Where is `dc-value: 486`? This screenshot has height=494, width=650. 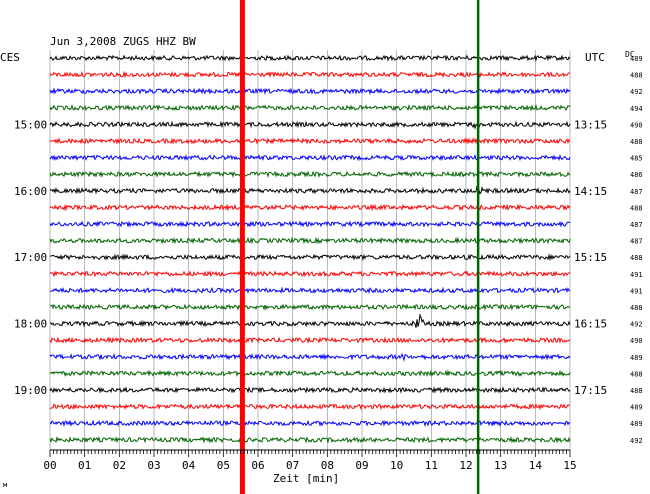
dc-value: 486 is located at coordinates (636, 175).